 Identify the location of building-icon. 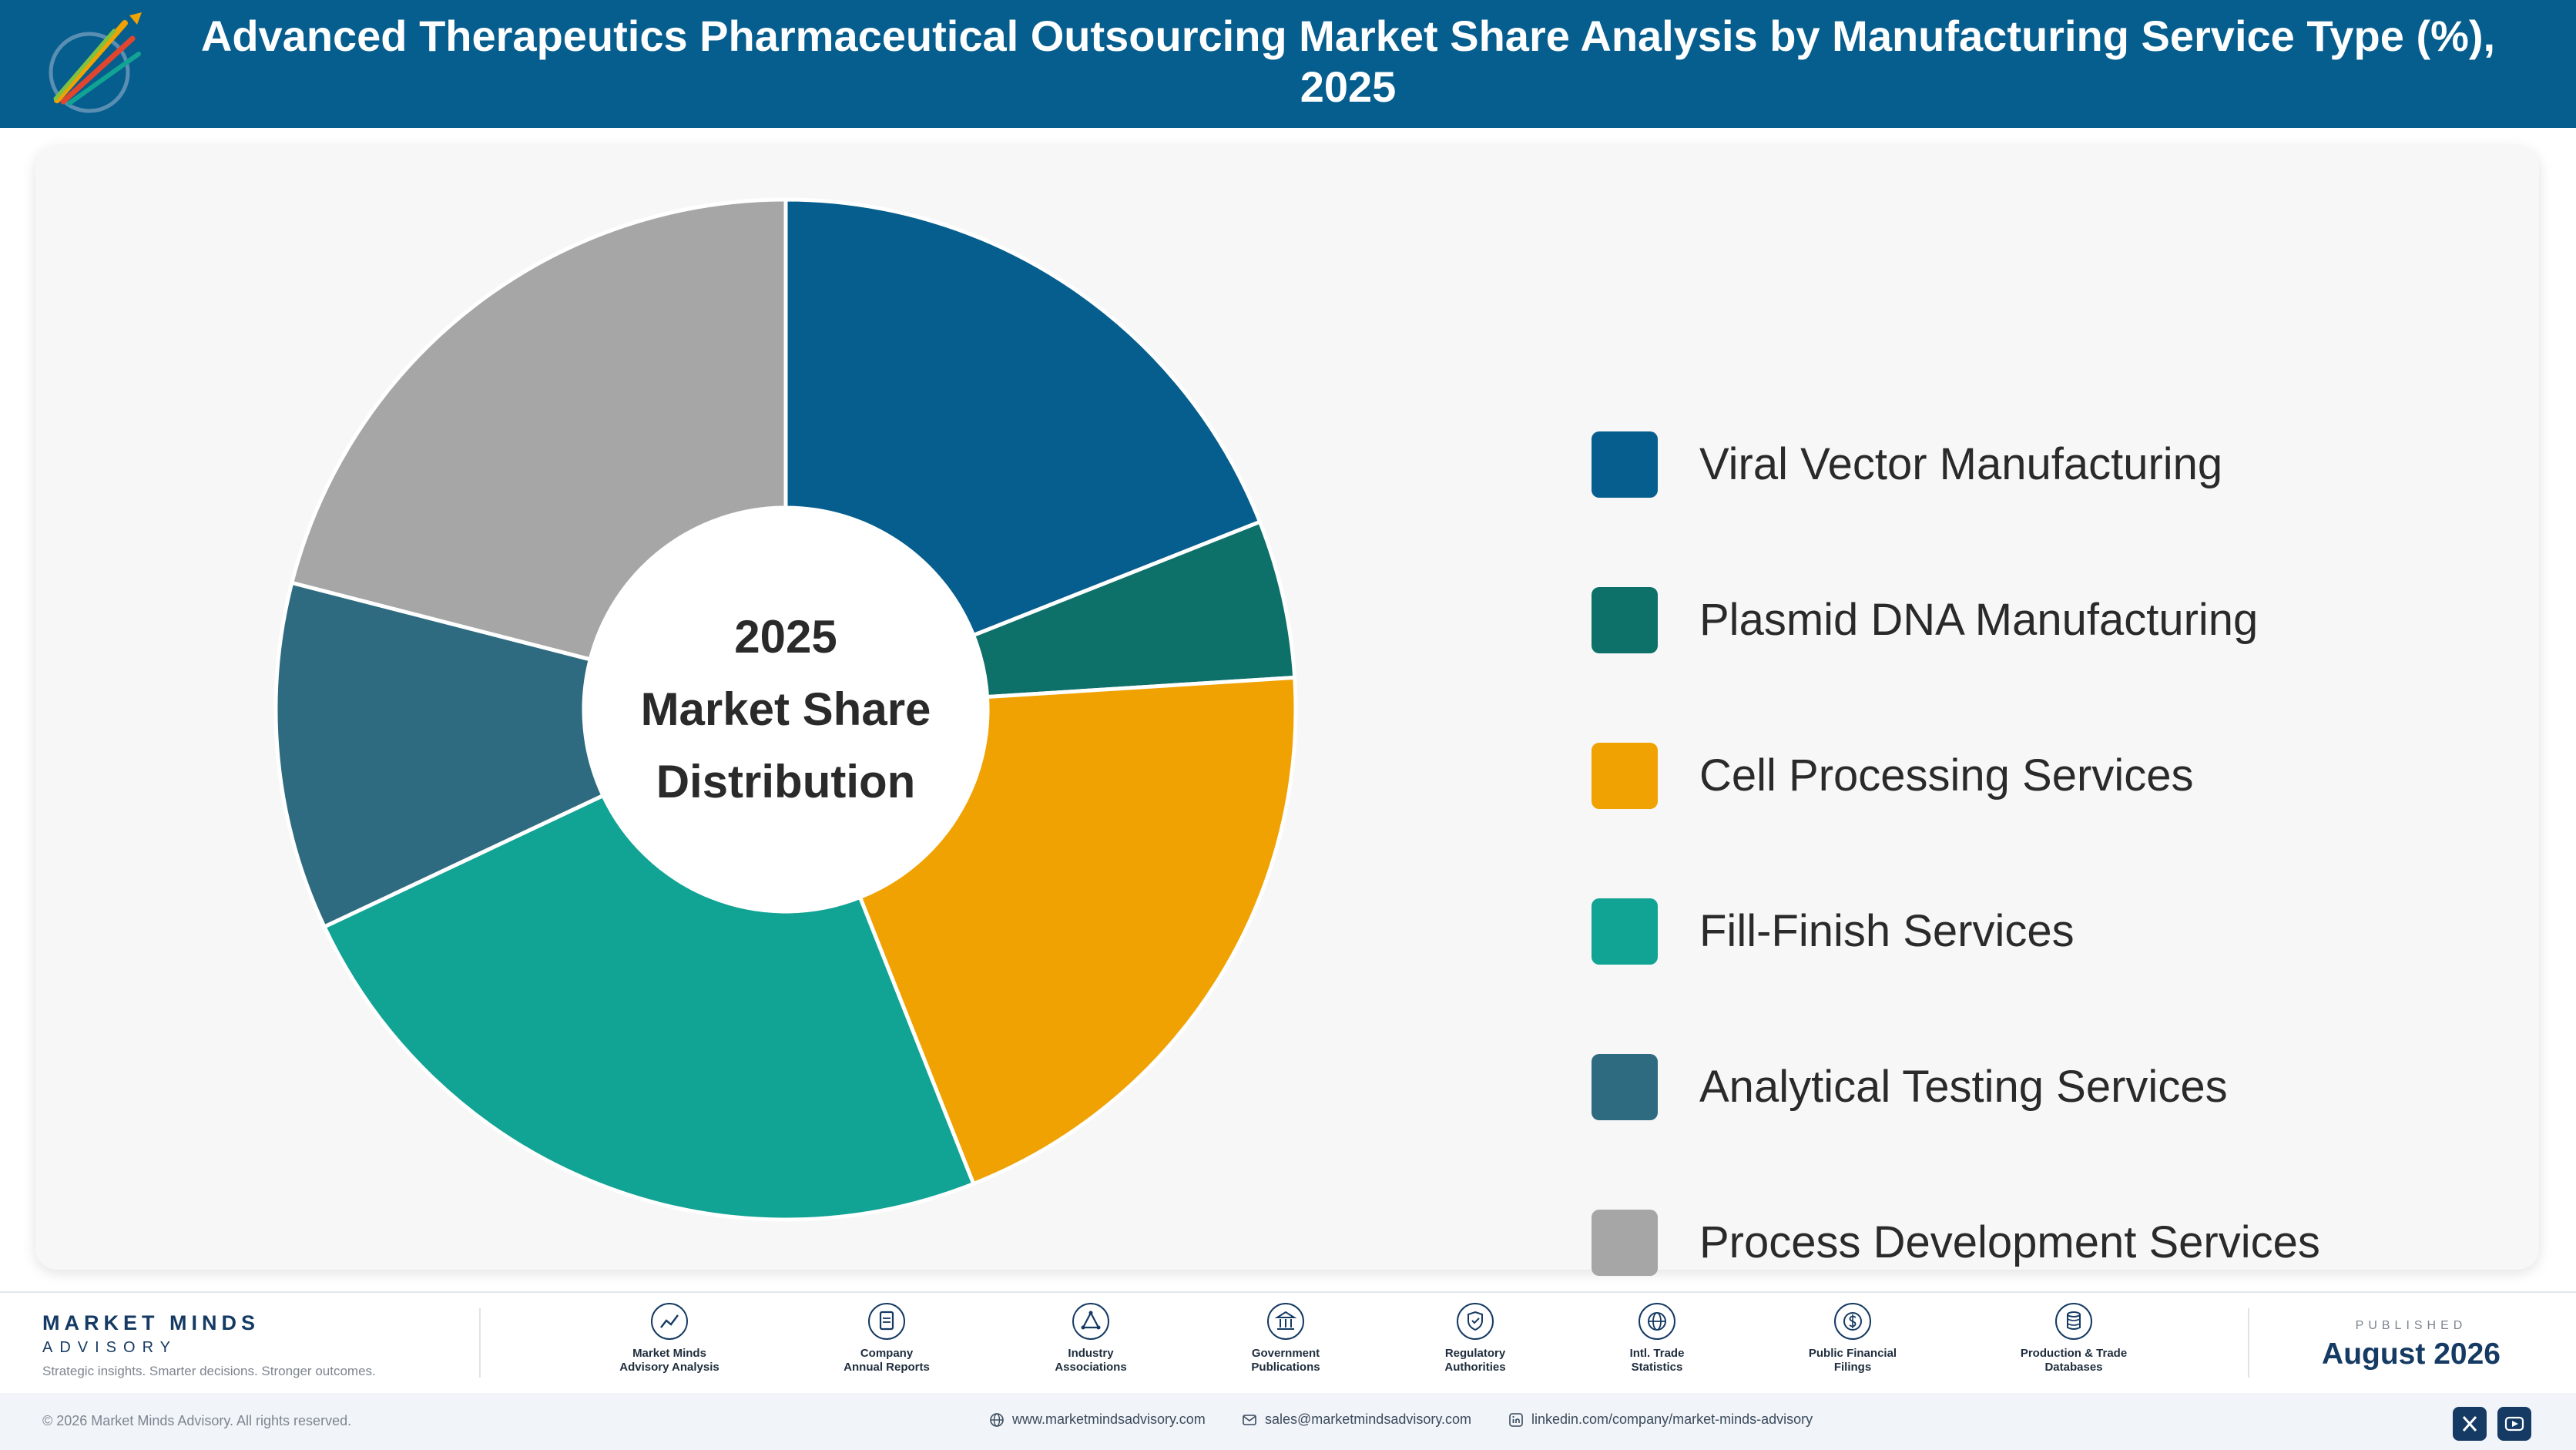
(1285, 1321).